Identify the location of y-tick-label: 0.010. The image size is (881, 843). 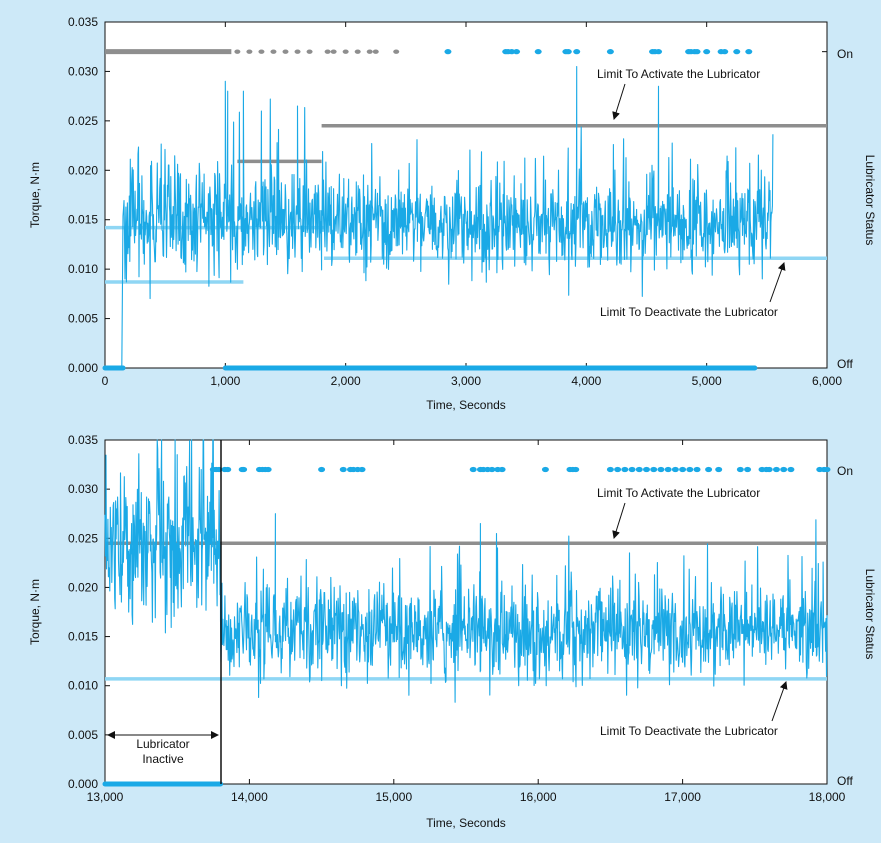
(83, 269).